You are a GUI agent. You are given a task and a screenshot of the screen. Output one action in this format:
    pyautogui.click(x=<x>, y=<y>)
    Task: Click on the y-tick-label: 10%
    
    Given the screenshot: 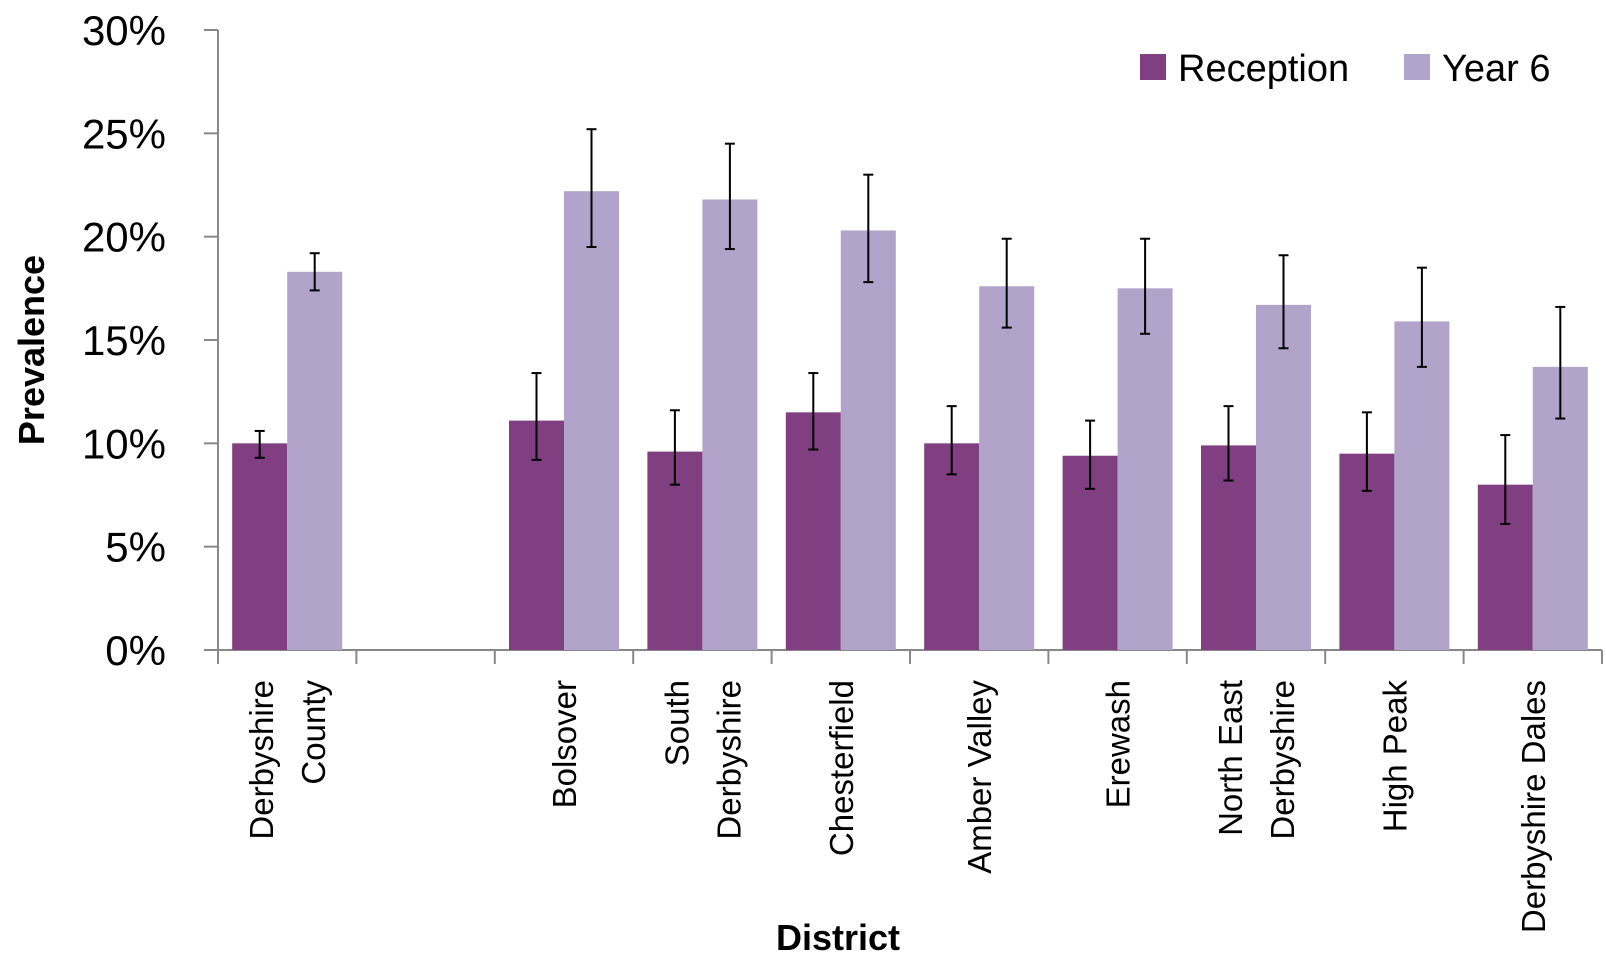 What is the action you would take?
    pyautogui.click(x=124, y=443)
    